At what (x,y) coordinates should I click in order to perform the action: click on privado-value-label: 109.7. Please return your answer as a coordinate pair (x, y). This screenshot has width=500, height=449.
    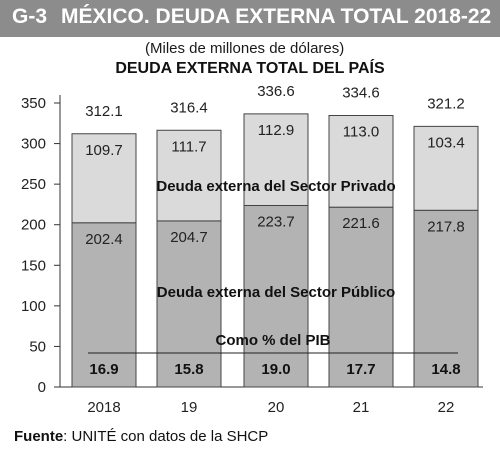
    Looking at the image, I should click on (104, 150).